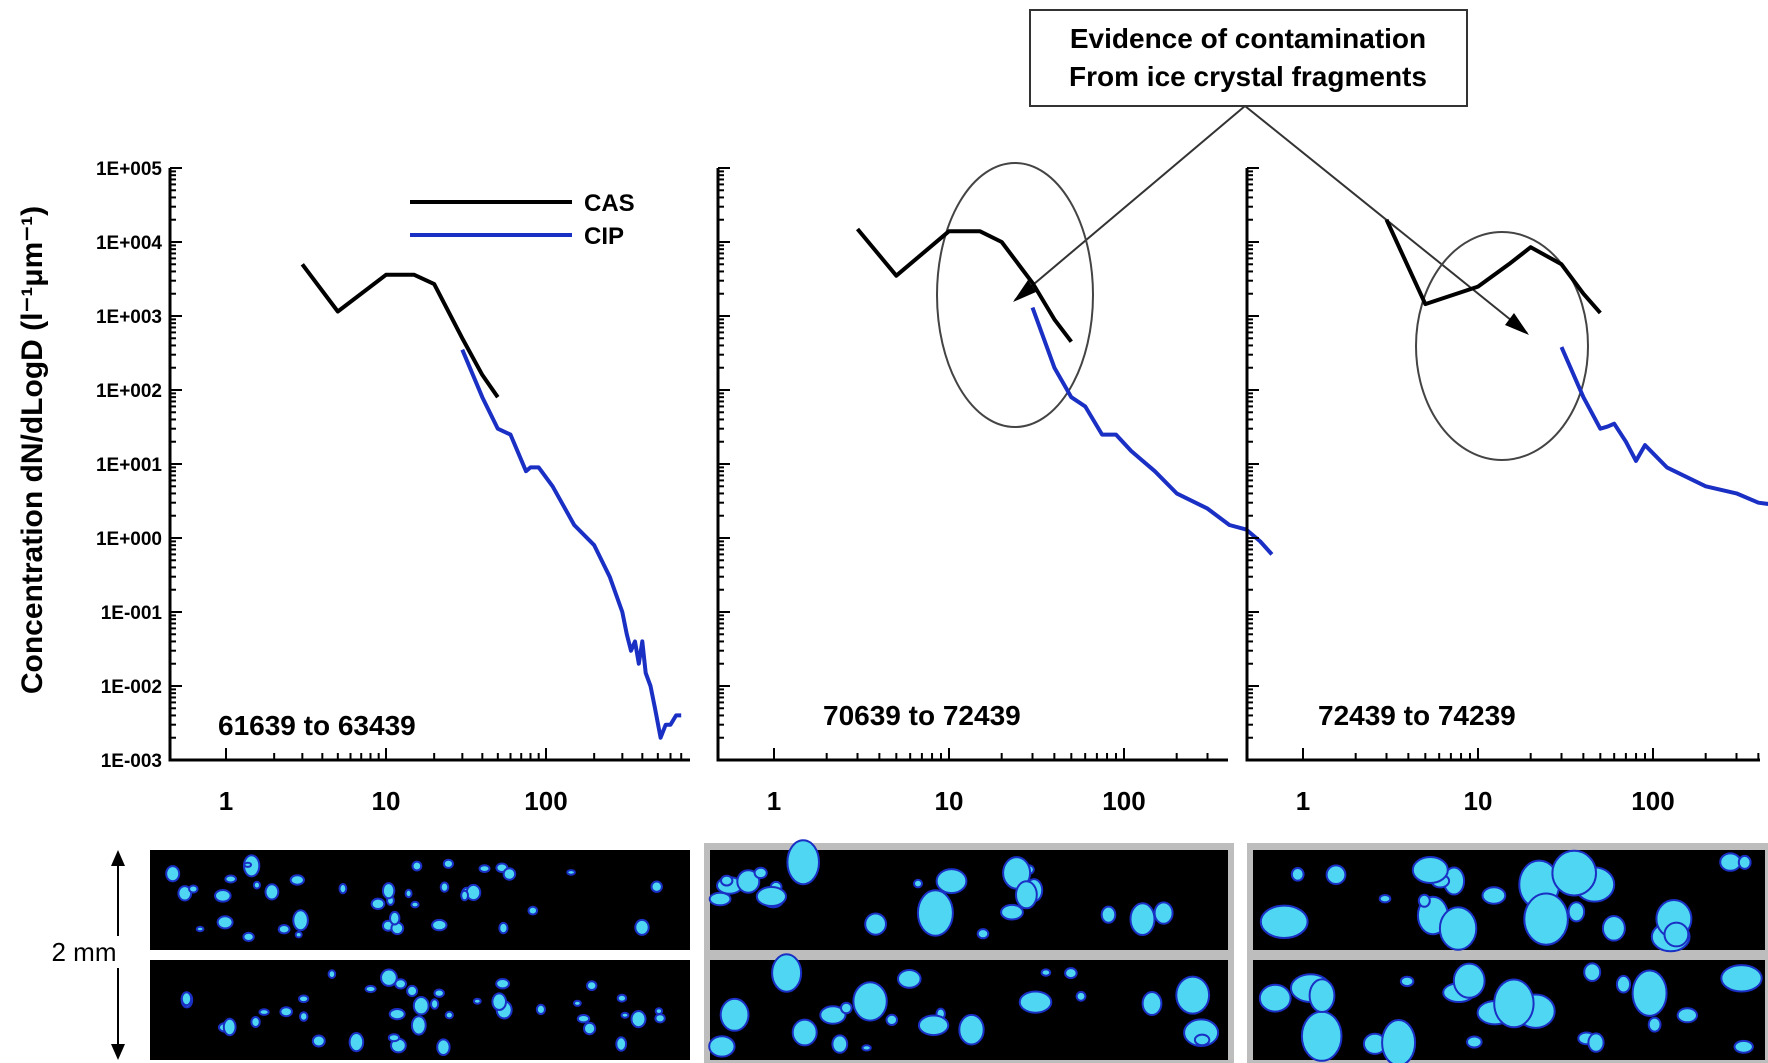 The image size is (1768, 1063). Describe the element at coordinates (131, 687) in the screenshot. I see `y-tick-label: 1E-002` at that location.